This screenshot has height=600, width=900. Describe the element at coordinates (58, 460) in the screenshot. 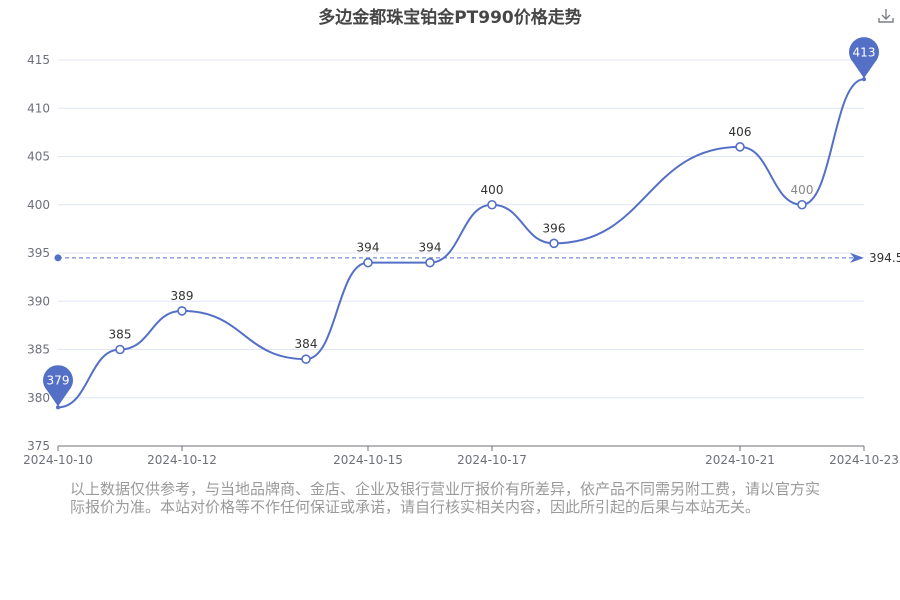

I see `x-tick-label: 2024-10-10` at that location.